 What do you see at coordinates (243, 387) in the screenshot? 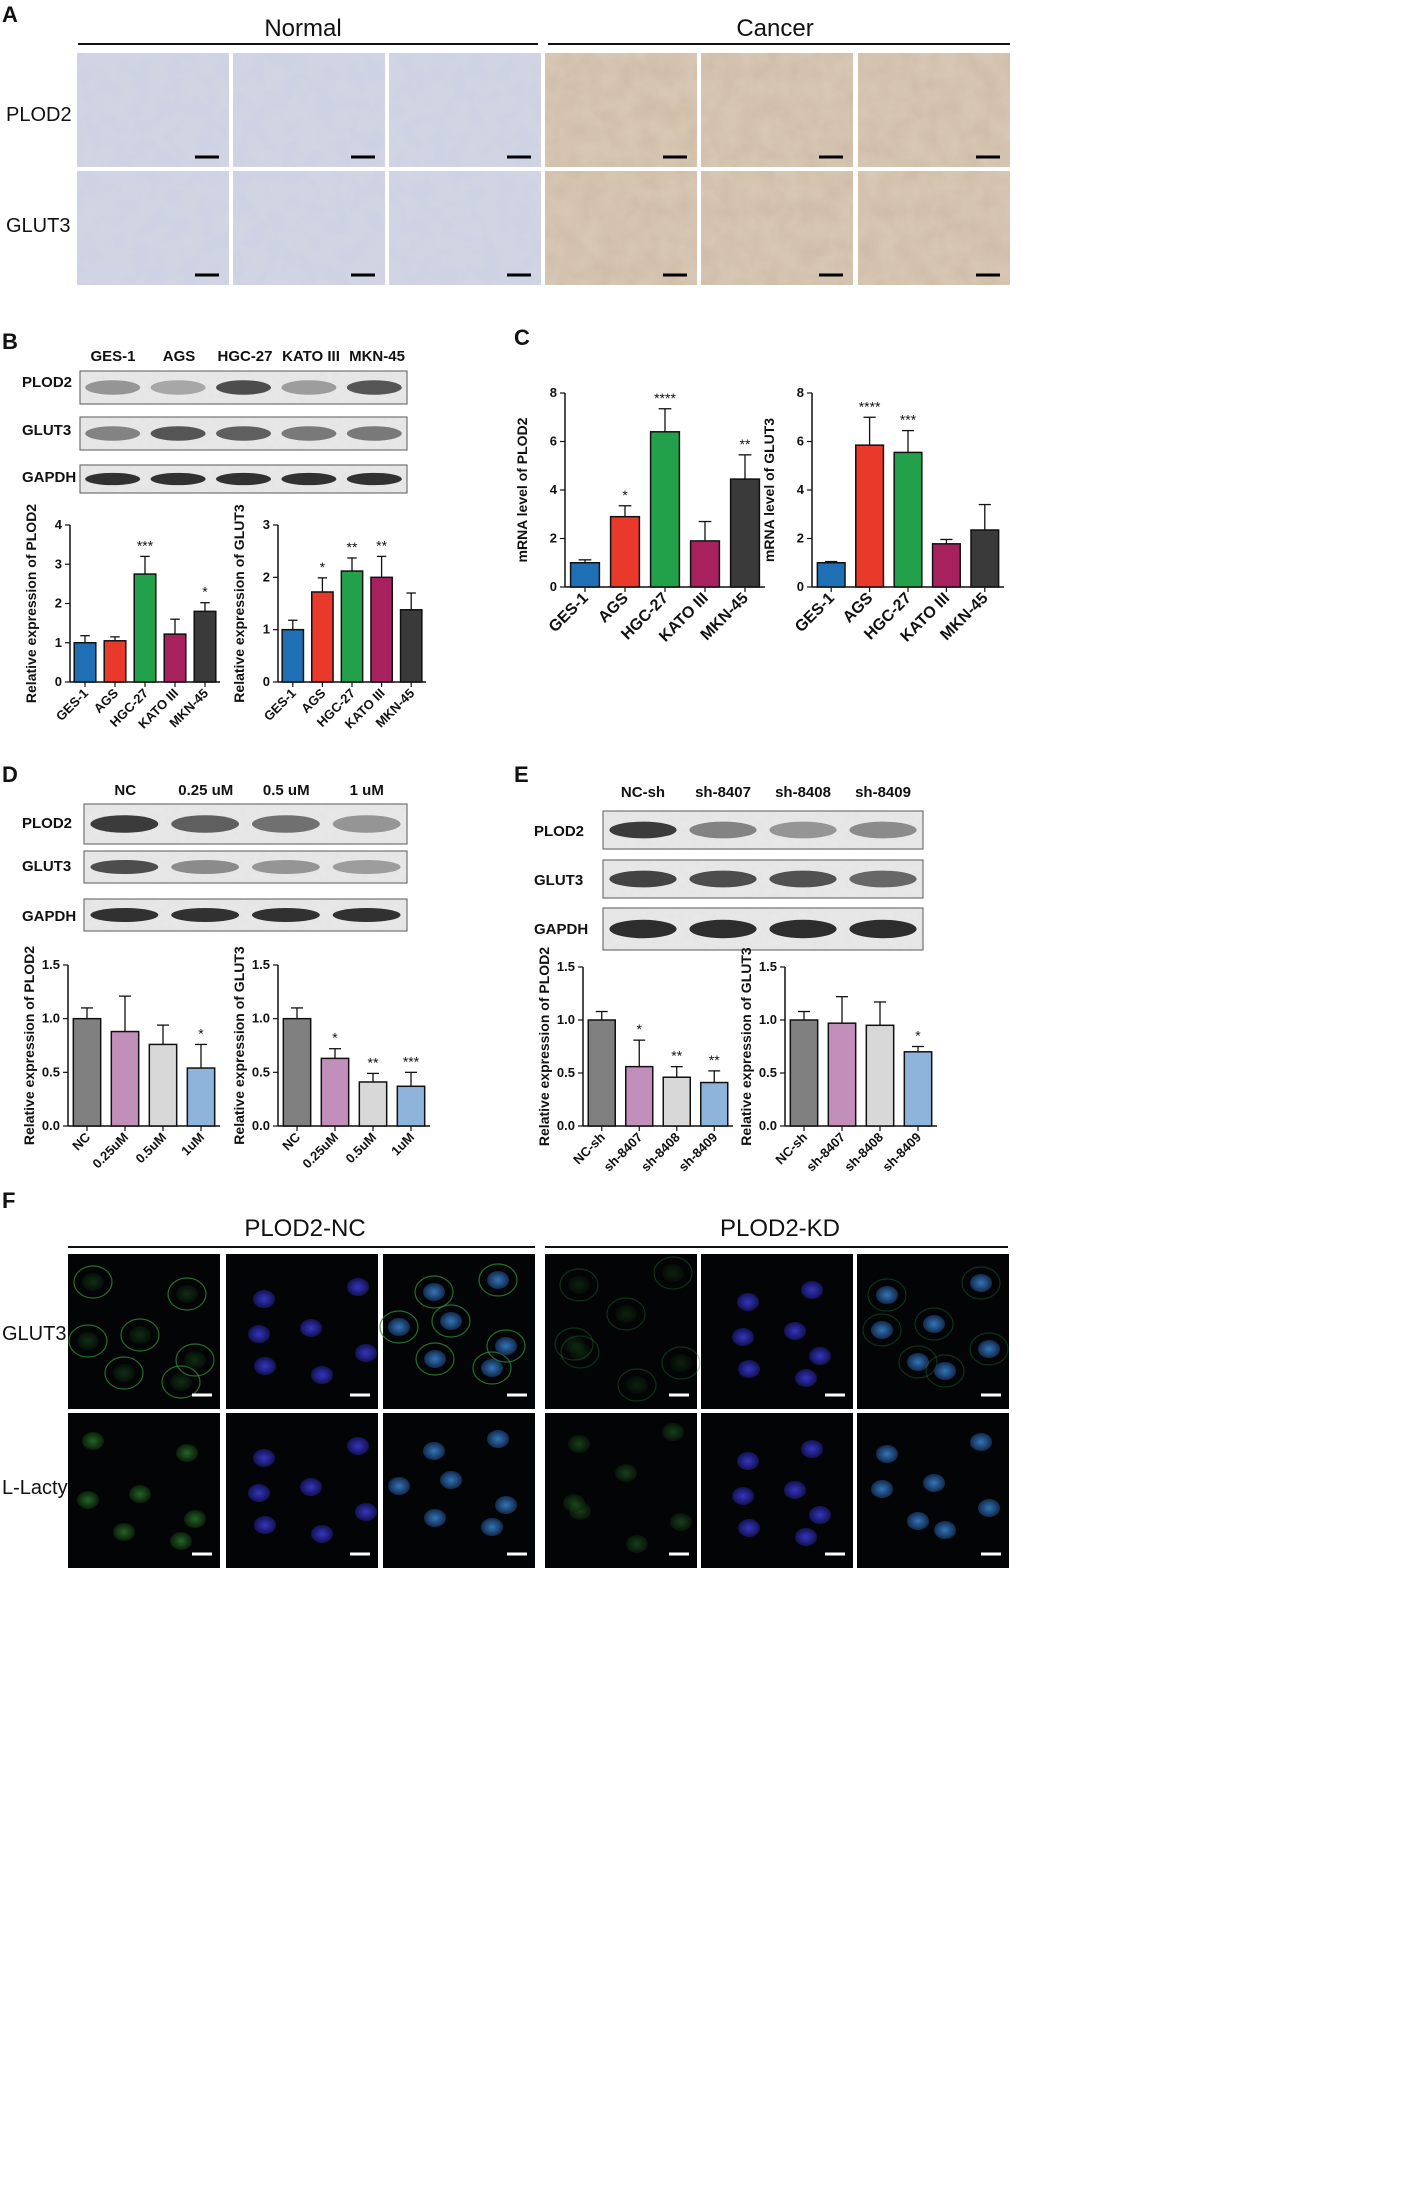
I see `panel-b-plod2-band` at bounding box center [243, 387].